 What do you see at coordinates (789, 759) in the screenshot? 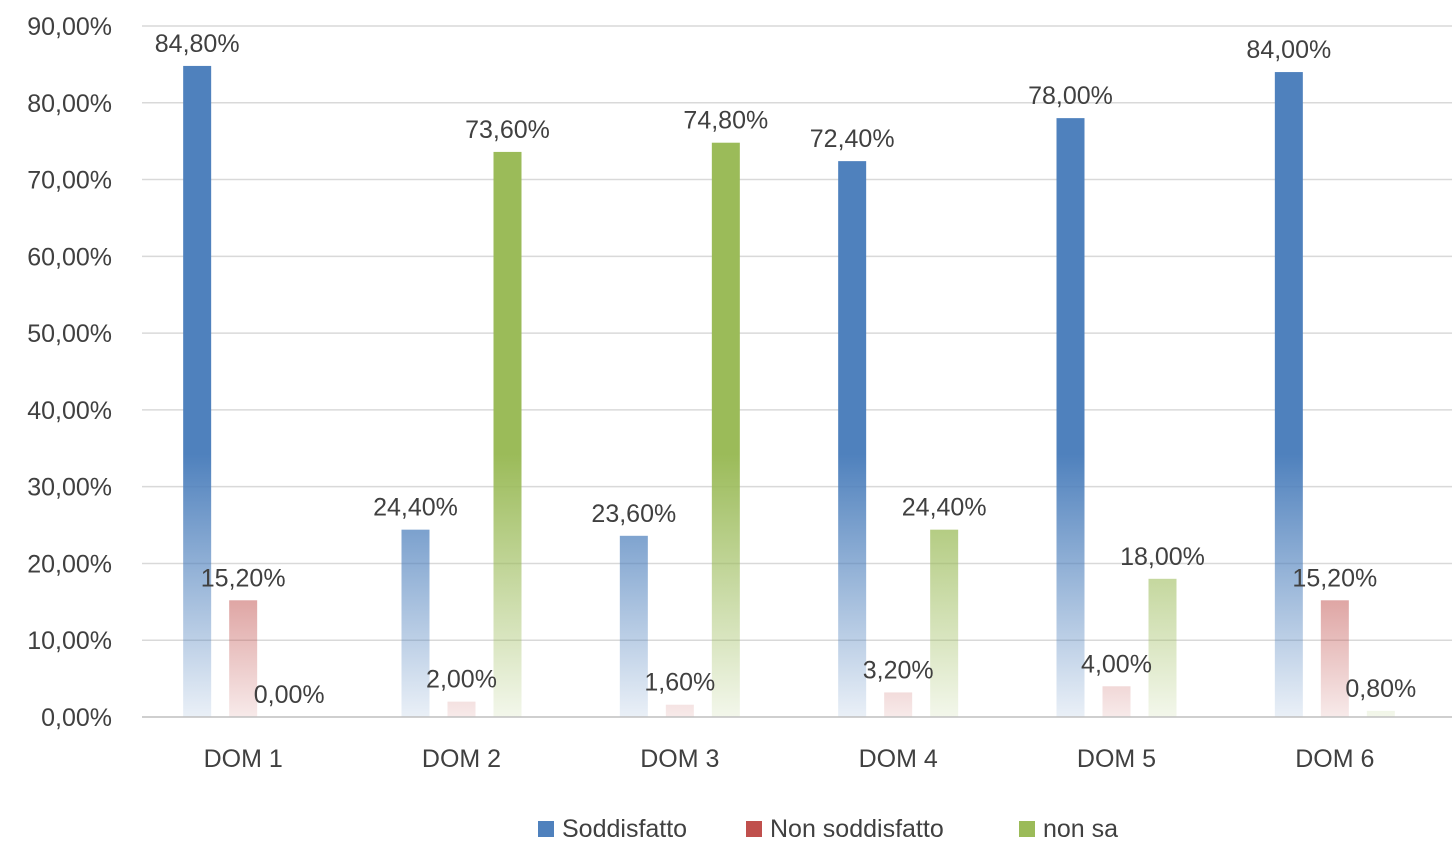
I see `x-axis-category-labels: DOM 1 DOM 2 DOM 3 DOM 4 DOM 5 DOM 6` at bounding box center [789, 759].